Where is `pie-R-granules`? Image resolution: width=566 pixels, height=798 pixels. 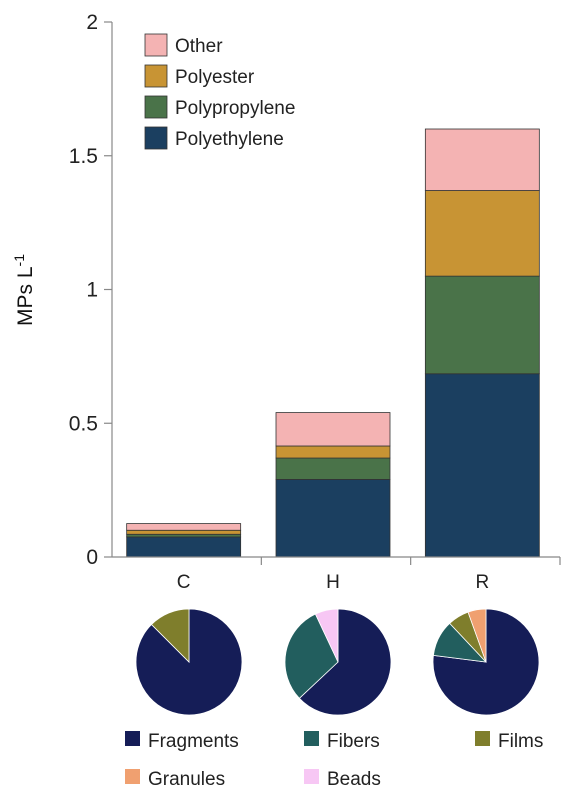
pie-R-granules is located at coordinates (477, 635).